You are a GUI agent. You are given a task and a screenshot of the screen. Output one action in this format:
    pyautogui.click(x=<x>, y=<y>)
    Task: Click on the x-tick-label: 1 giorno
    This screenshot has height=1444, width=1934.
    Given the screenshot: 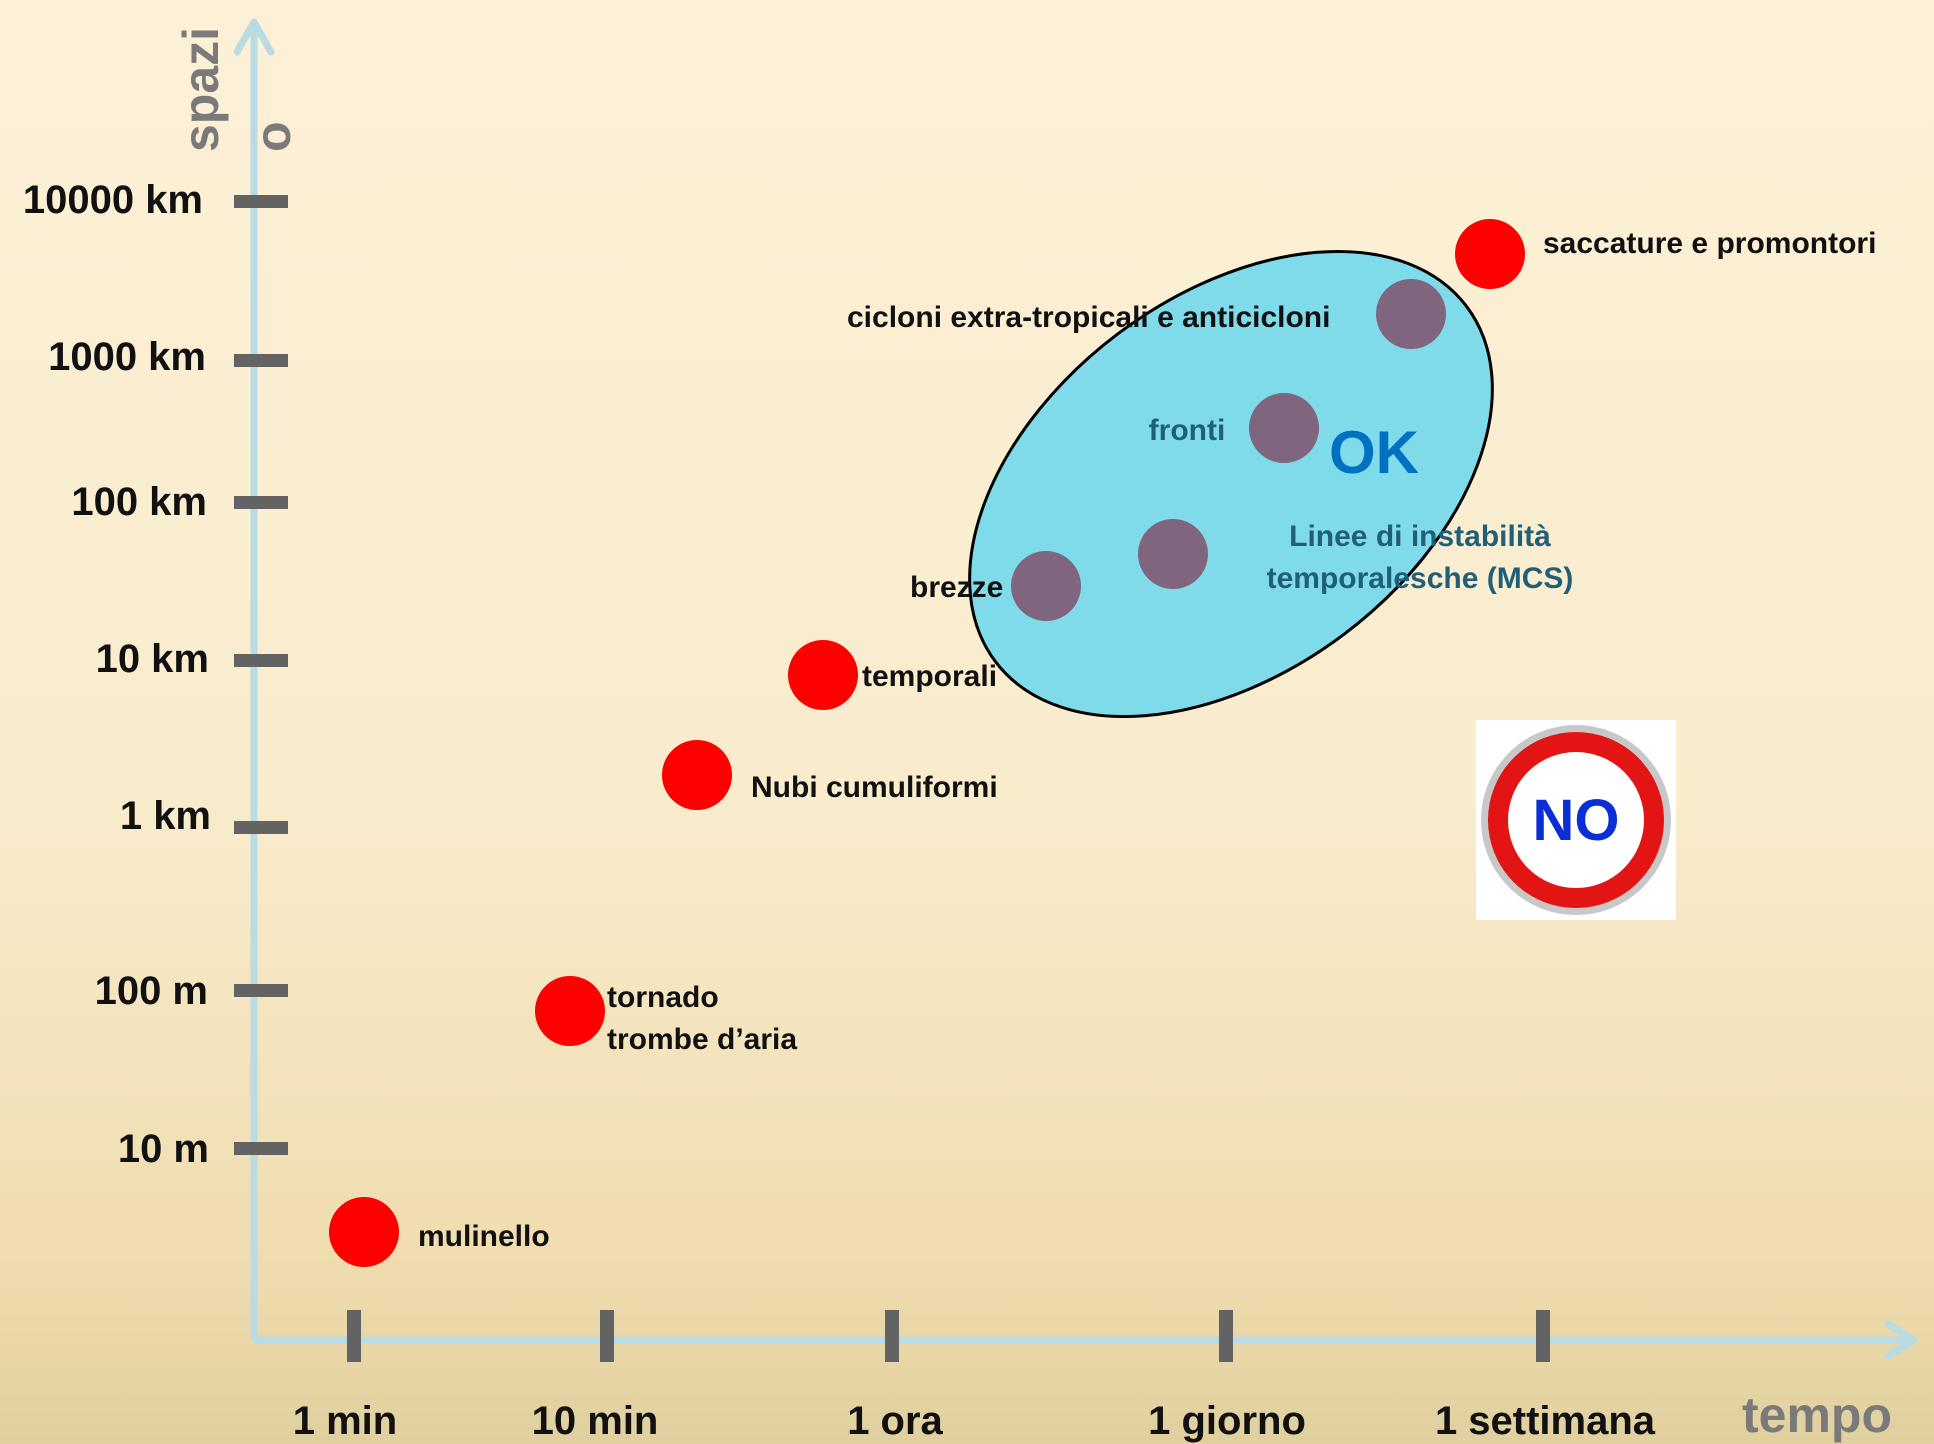 What is the action you would take?
    pyautogui.click(x=1227, y=1421)
    